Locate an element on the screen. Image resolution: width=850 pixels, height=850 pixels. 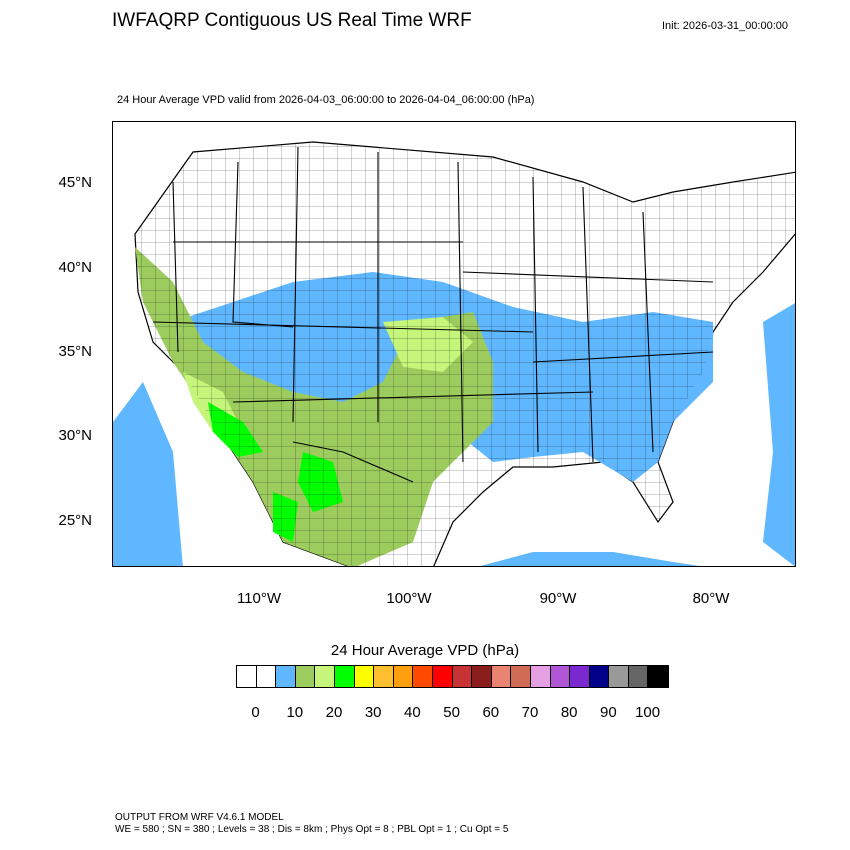
colorbar is located at coordinates (453, 676).